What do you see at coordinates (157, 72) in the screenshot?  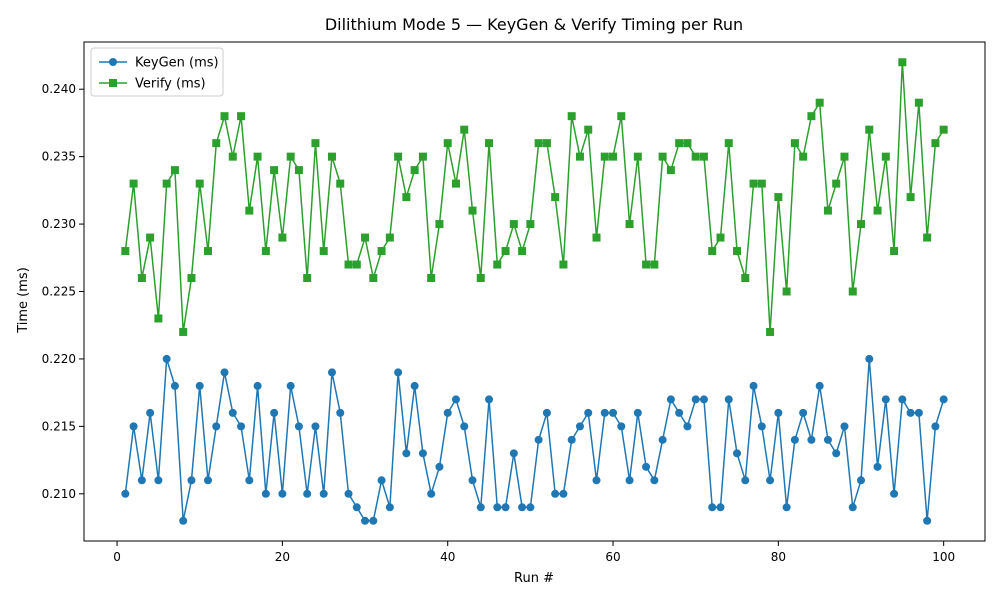 I see `legend-box` at bounding box center [157, 72].